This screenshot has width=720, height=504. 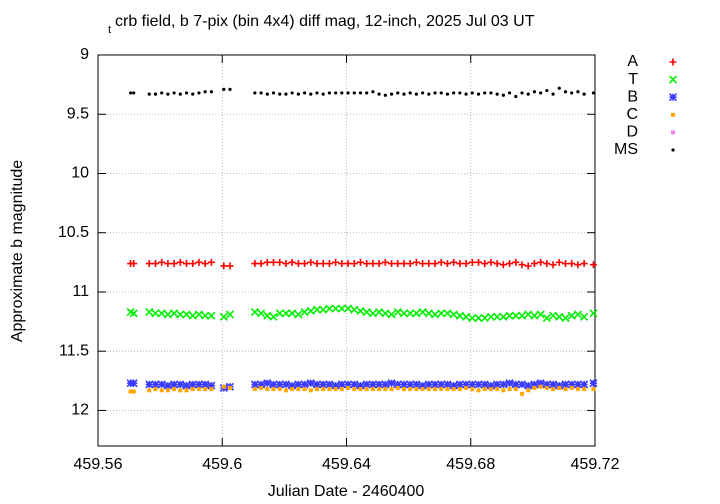 What do you see at coordinates (595, 464) in the screenshot?
I see `x-tick-label: 459.72` at bounding box center [595, 464].